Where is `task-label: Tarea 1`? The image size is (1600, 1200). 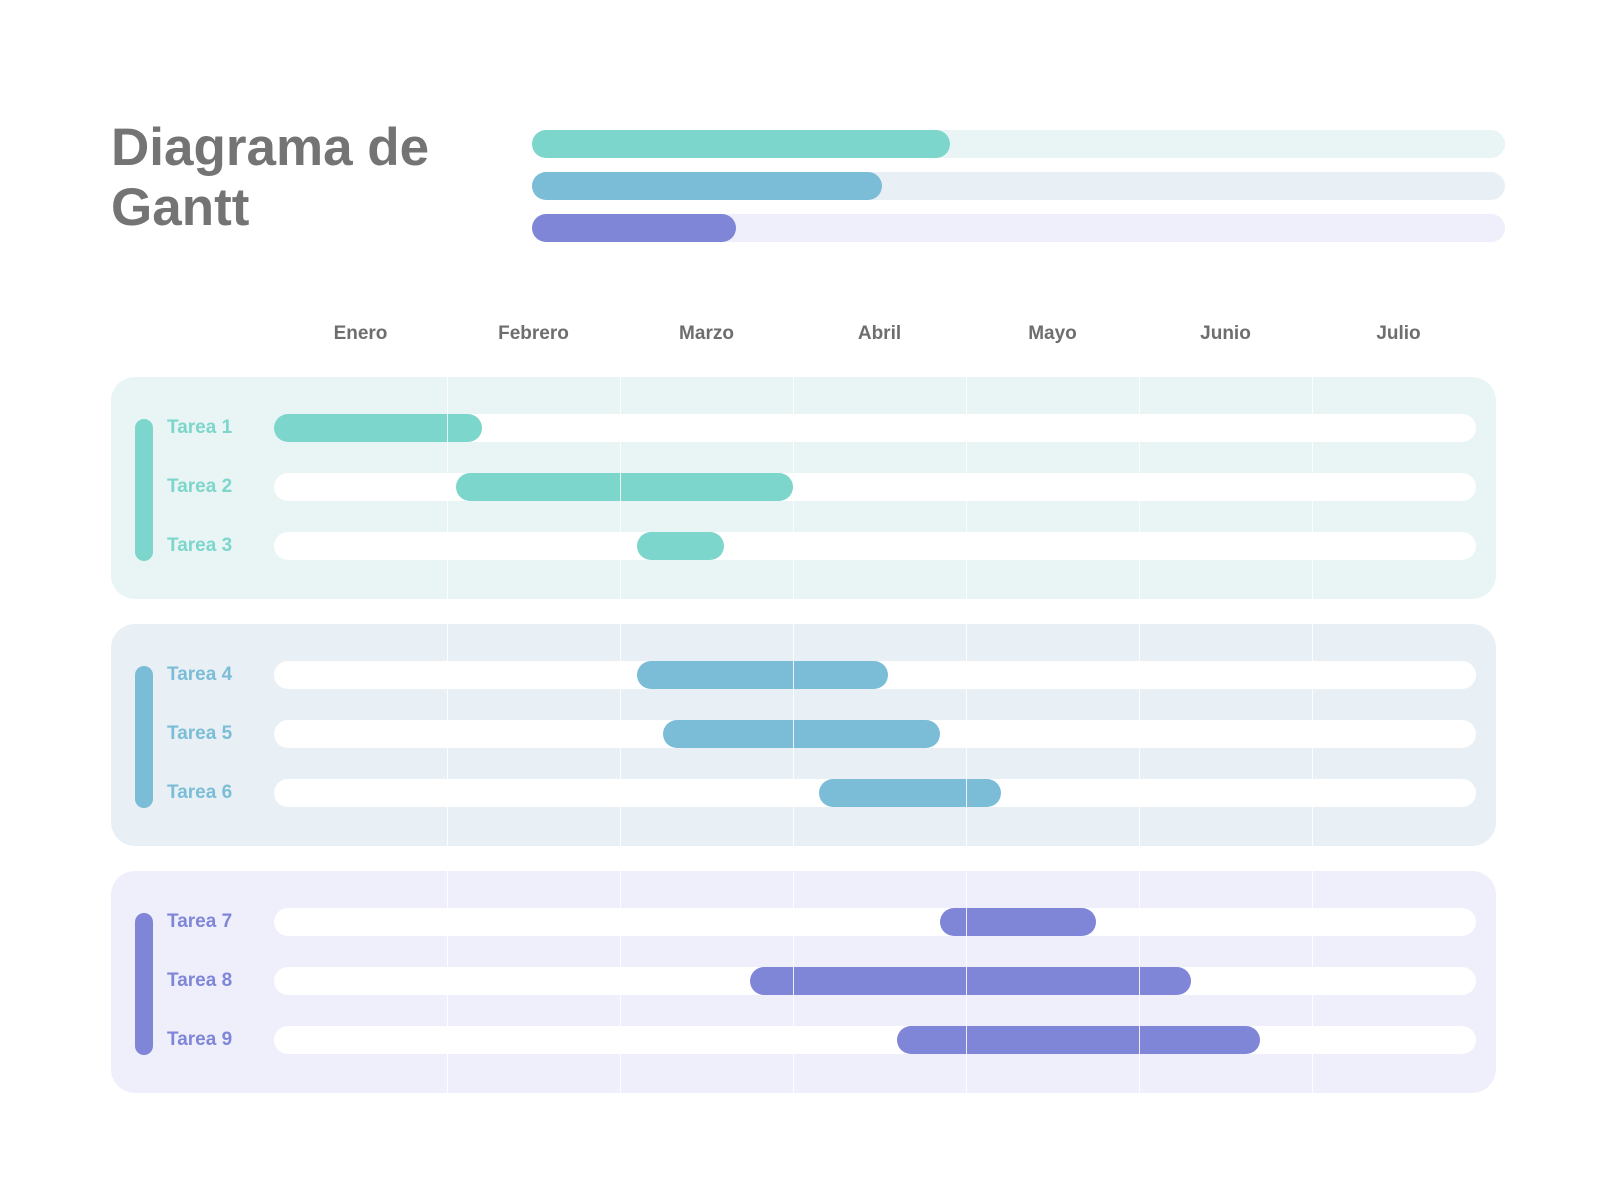 task-label: Tarea 1 is located at coordinates (200, 427).